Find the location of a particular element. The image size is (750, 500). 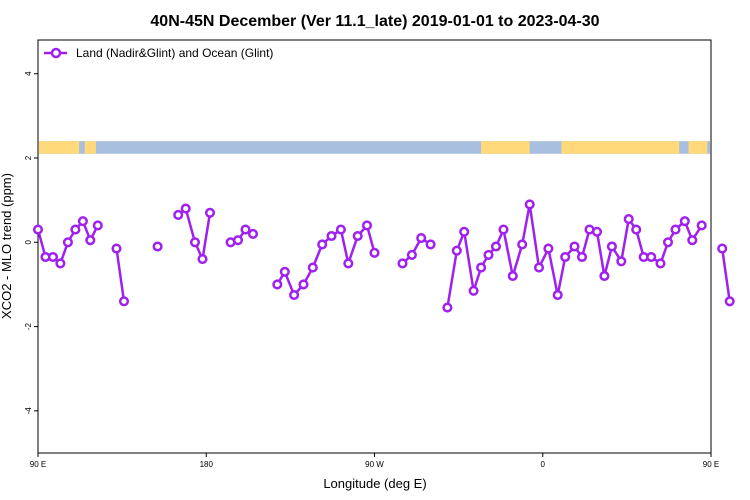

x-tick-label: 0 is located at coordinates (543, 464).